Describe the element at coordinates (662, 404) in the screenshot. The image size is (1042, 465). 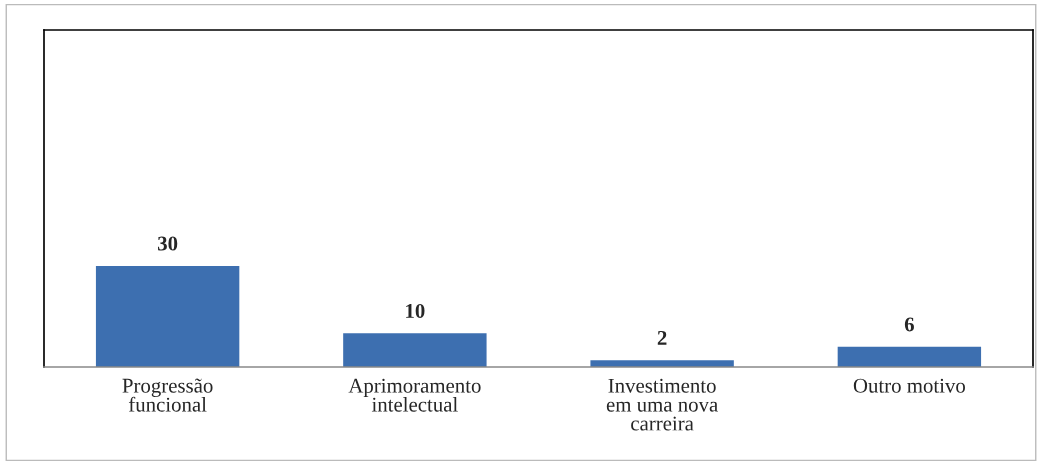
I see `x-tick-label: Investimento em uma nova carreira` at that location.